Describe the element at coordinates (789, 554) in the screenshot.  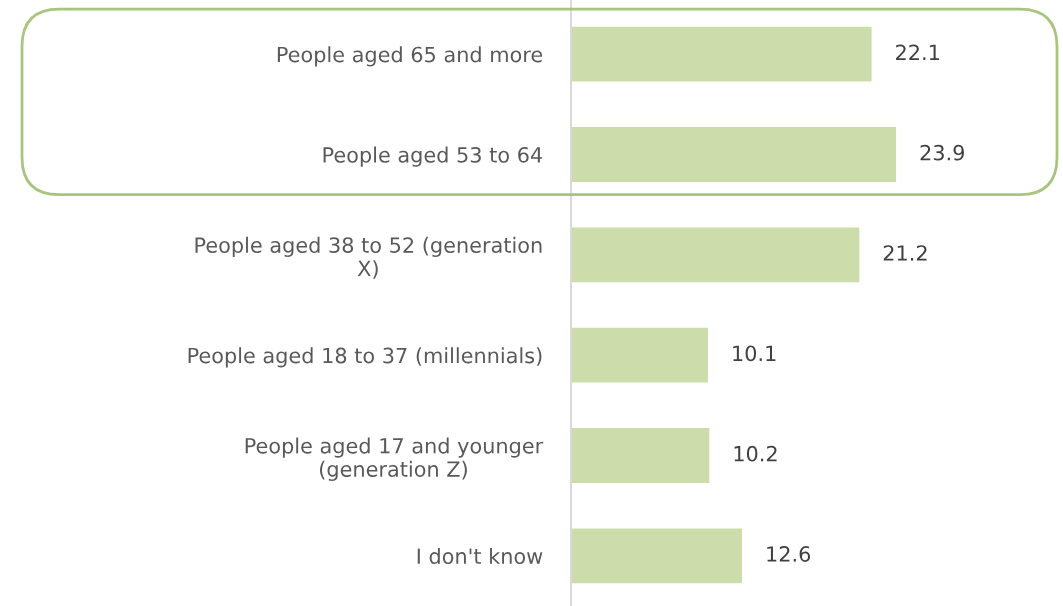
I see `data-label: 12.6` at that location.